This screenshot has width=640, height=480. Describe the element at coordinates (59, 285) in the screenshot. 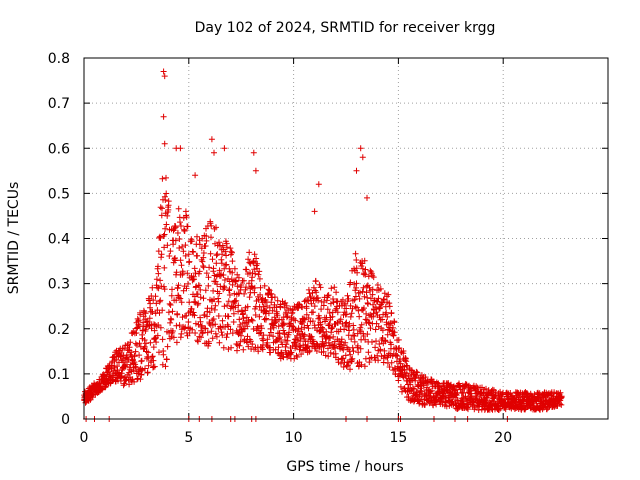

I see `y-tick-label: 0.3` at that location.